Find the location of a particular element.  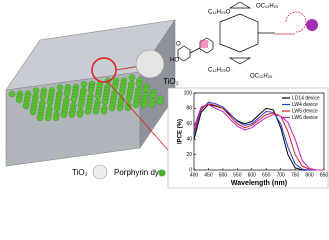

legend-label: LW4 device is located at coordinates (305, 105).